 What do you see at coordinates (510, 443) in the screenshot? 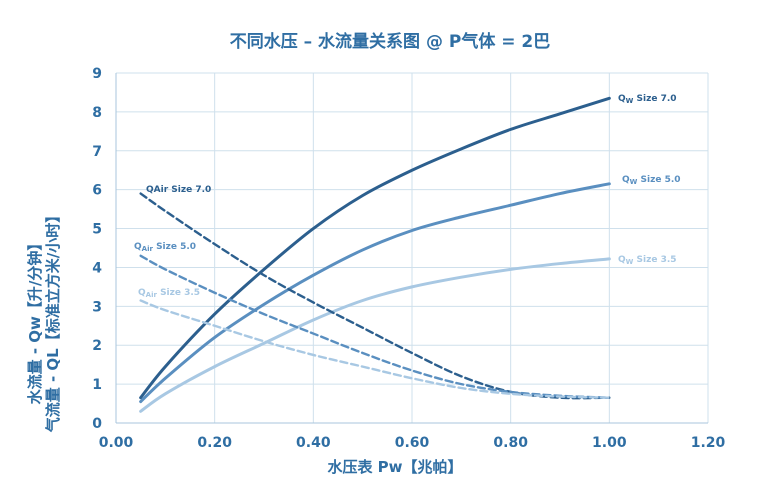
I see `x-tick-label: 0.80` at bounding box center [510, 443].